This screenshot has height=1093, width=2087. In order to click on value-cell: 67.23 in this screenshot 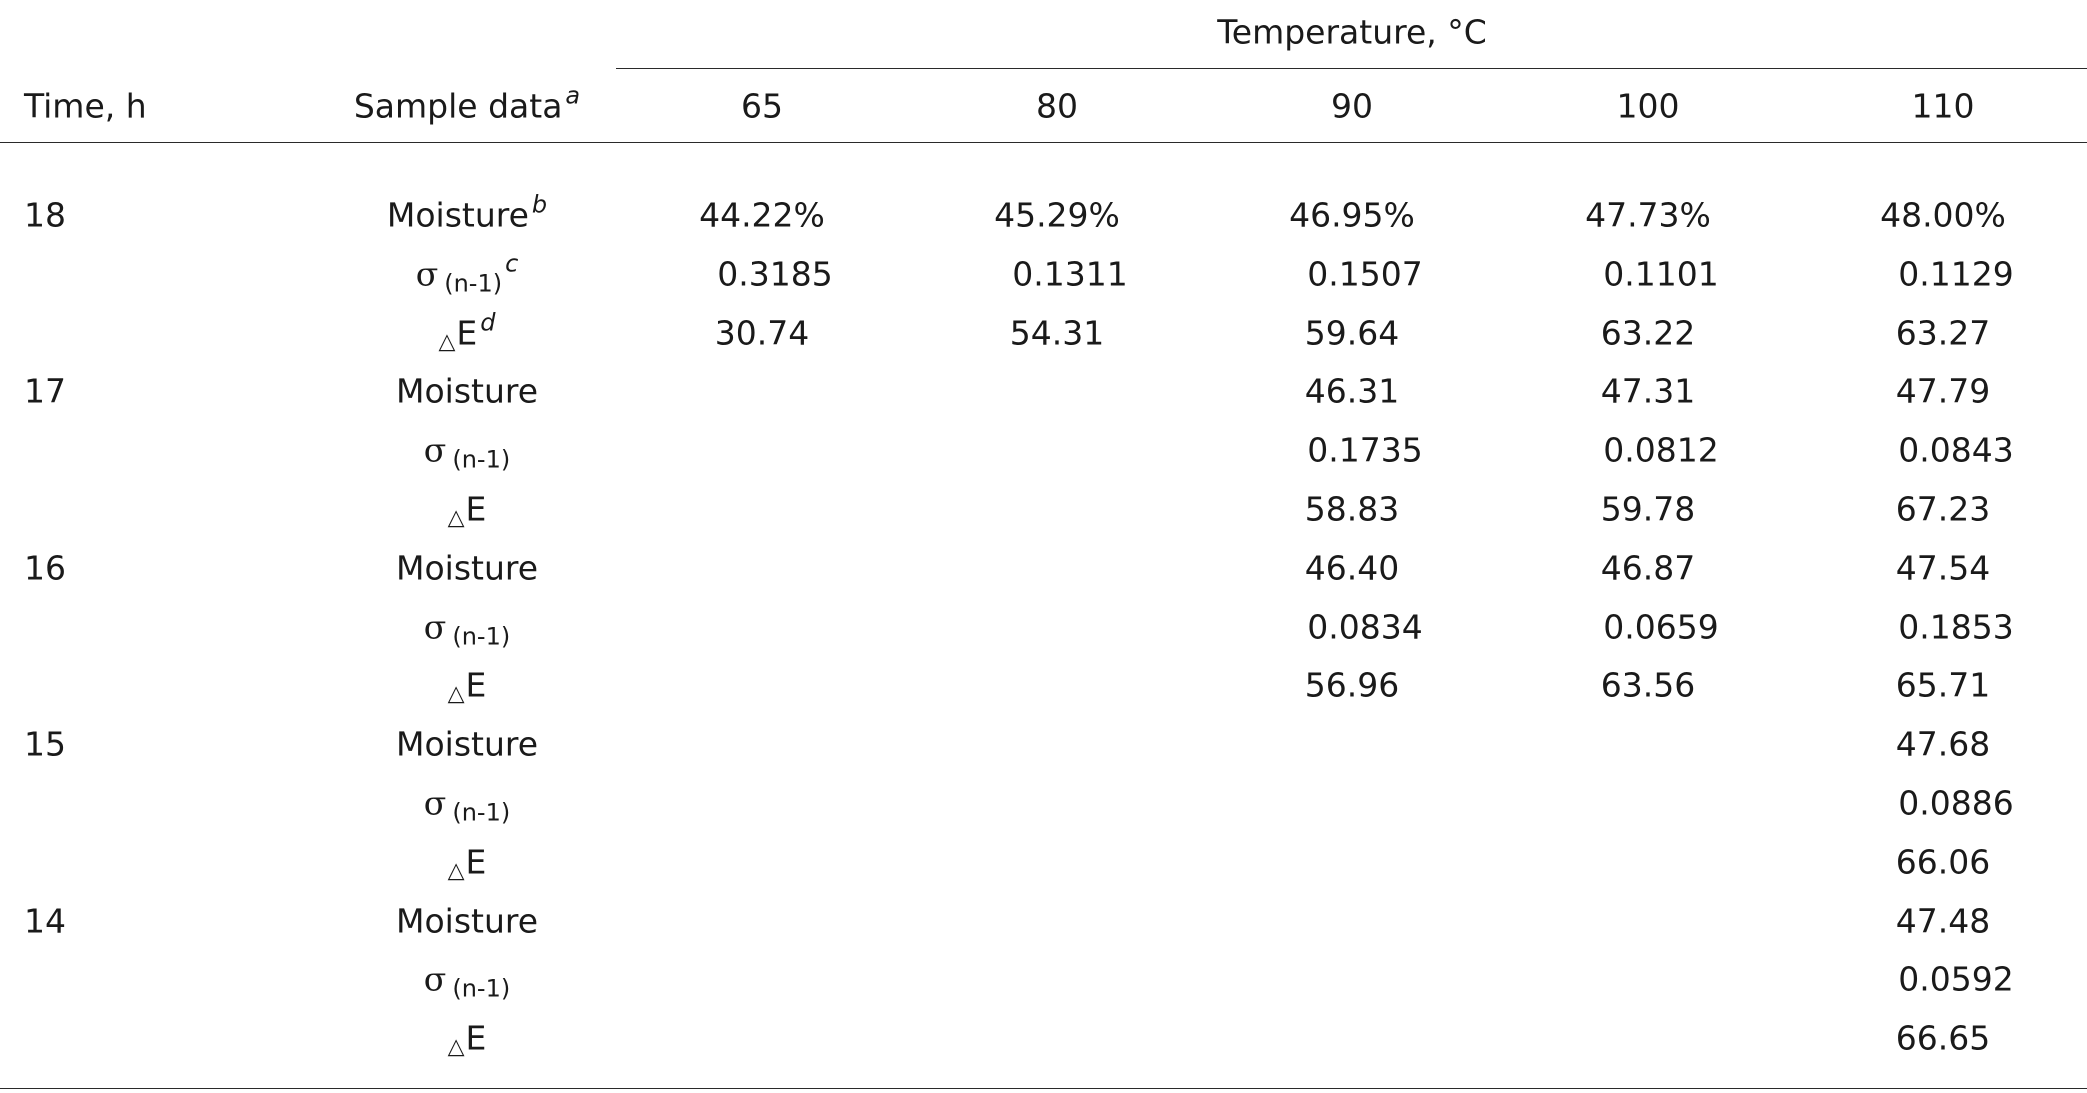, I will do `click(1943, 509)`.